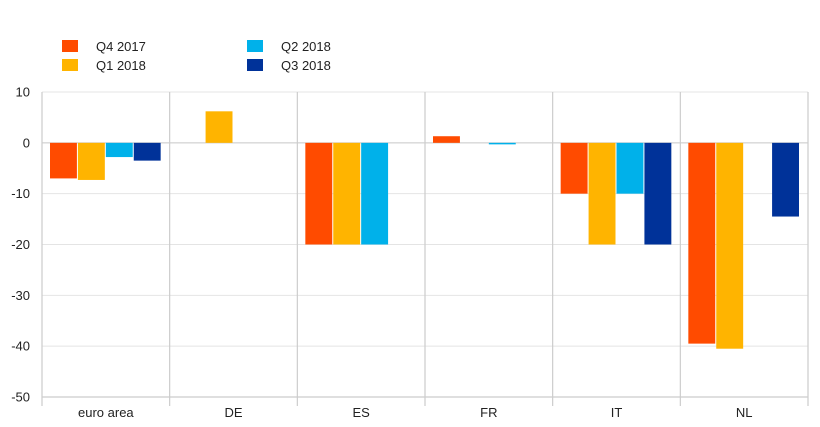 This screenshot has height=427, width=820. What do you see at coordinates (488, 412) in the screenshot?
I see `x-tick-label: FR` at bounding box center [488, 412].